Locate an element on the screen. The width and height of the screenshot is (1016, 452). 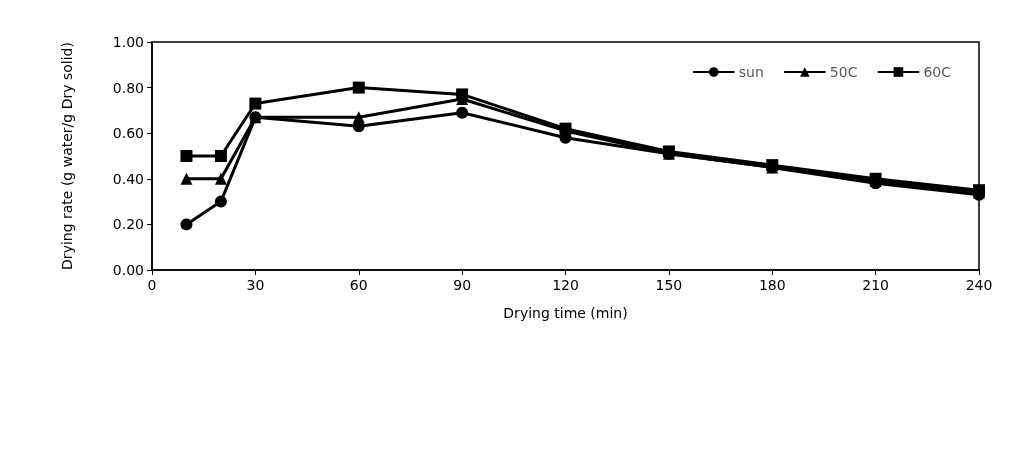
x-tick-label: 0 is located at coordinates (152, 285).